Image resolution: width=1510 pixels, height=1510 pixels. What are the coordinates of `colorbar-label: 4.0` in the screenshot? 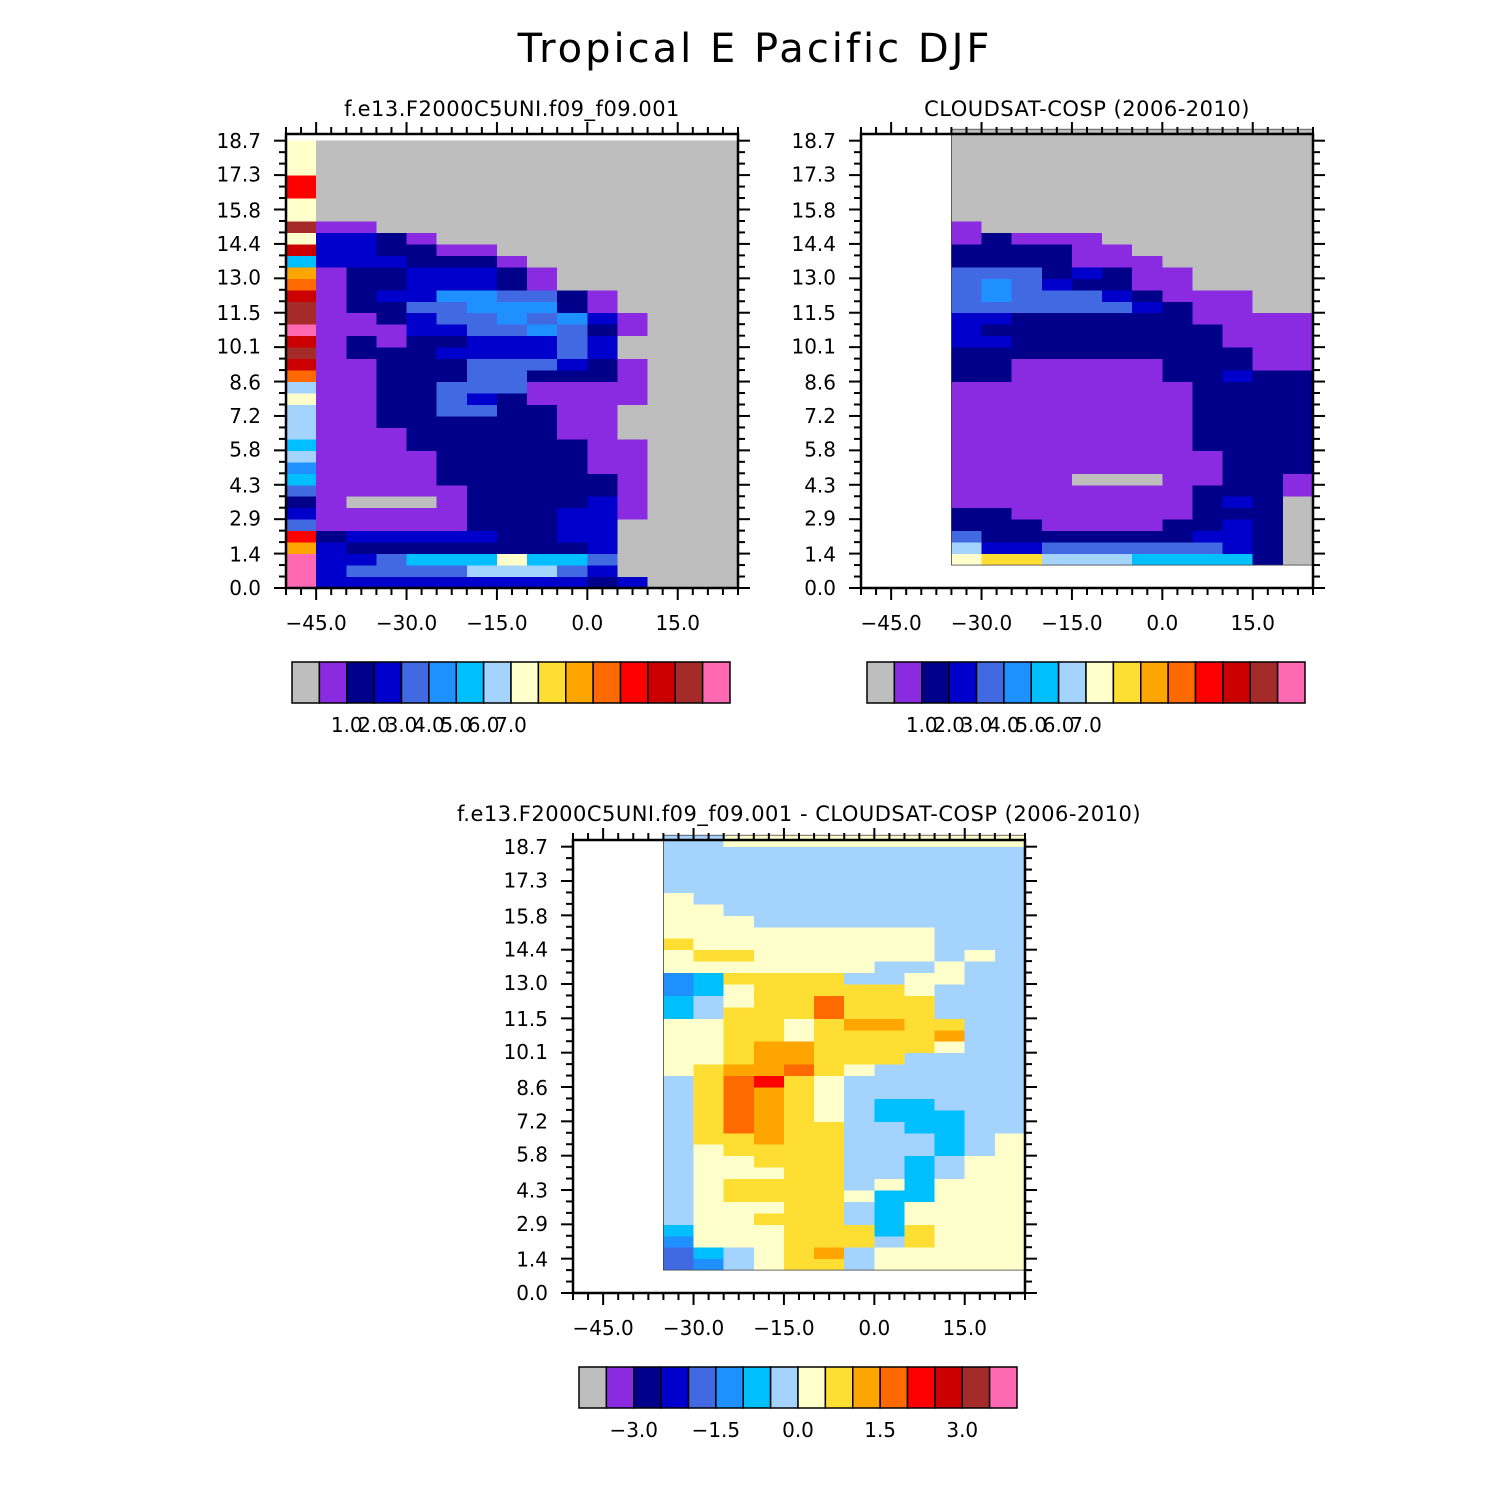 It's located at (429, 725).